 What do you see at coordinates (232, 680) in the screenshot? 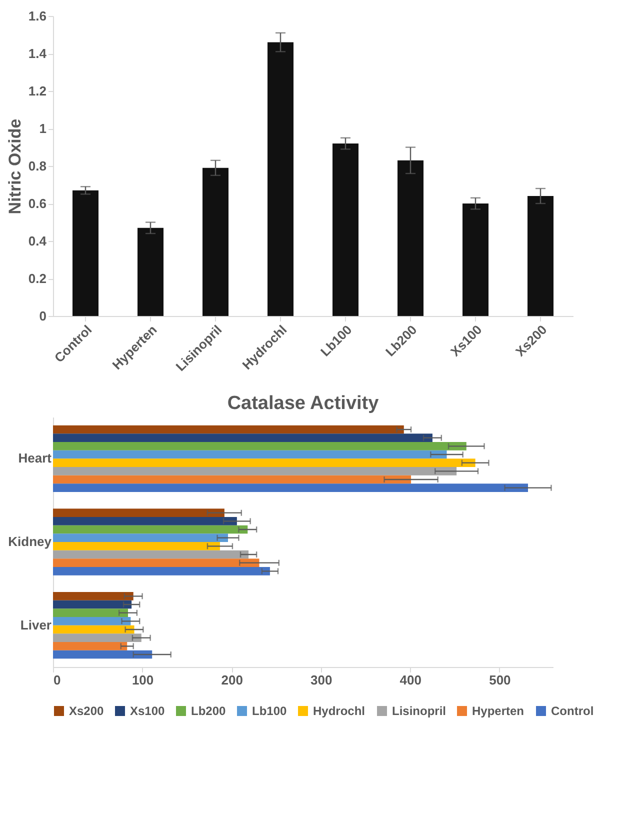
I see `x-tick-label: 200` at bounding box center [232, 680].